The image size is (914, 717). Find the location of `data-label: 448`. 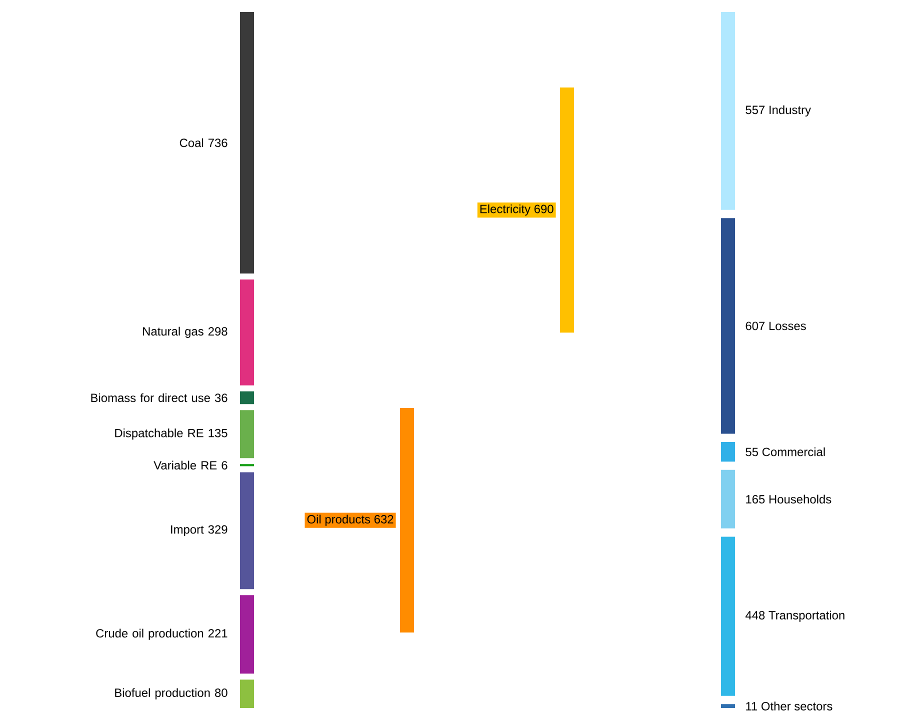

data-label: 448 is located at coordinates (755, 615).